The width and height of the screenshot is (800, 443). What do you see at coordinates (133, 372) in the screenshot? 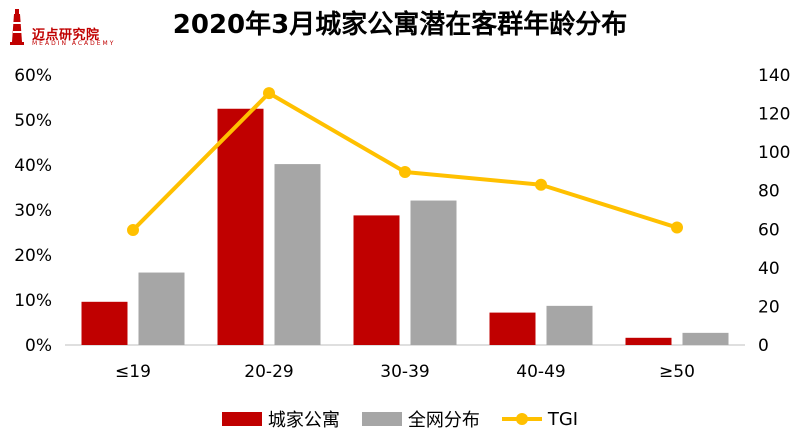
I see `x-tick-label: ≤19` at bounding box center [133, 372].